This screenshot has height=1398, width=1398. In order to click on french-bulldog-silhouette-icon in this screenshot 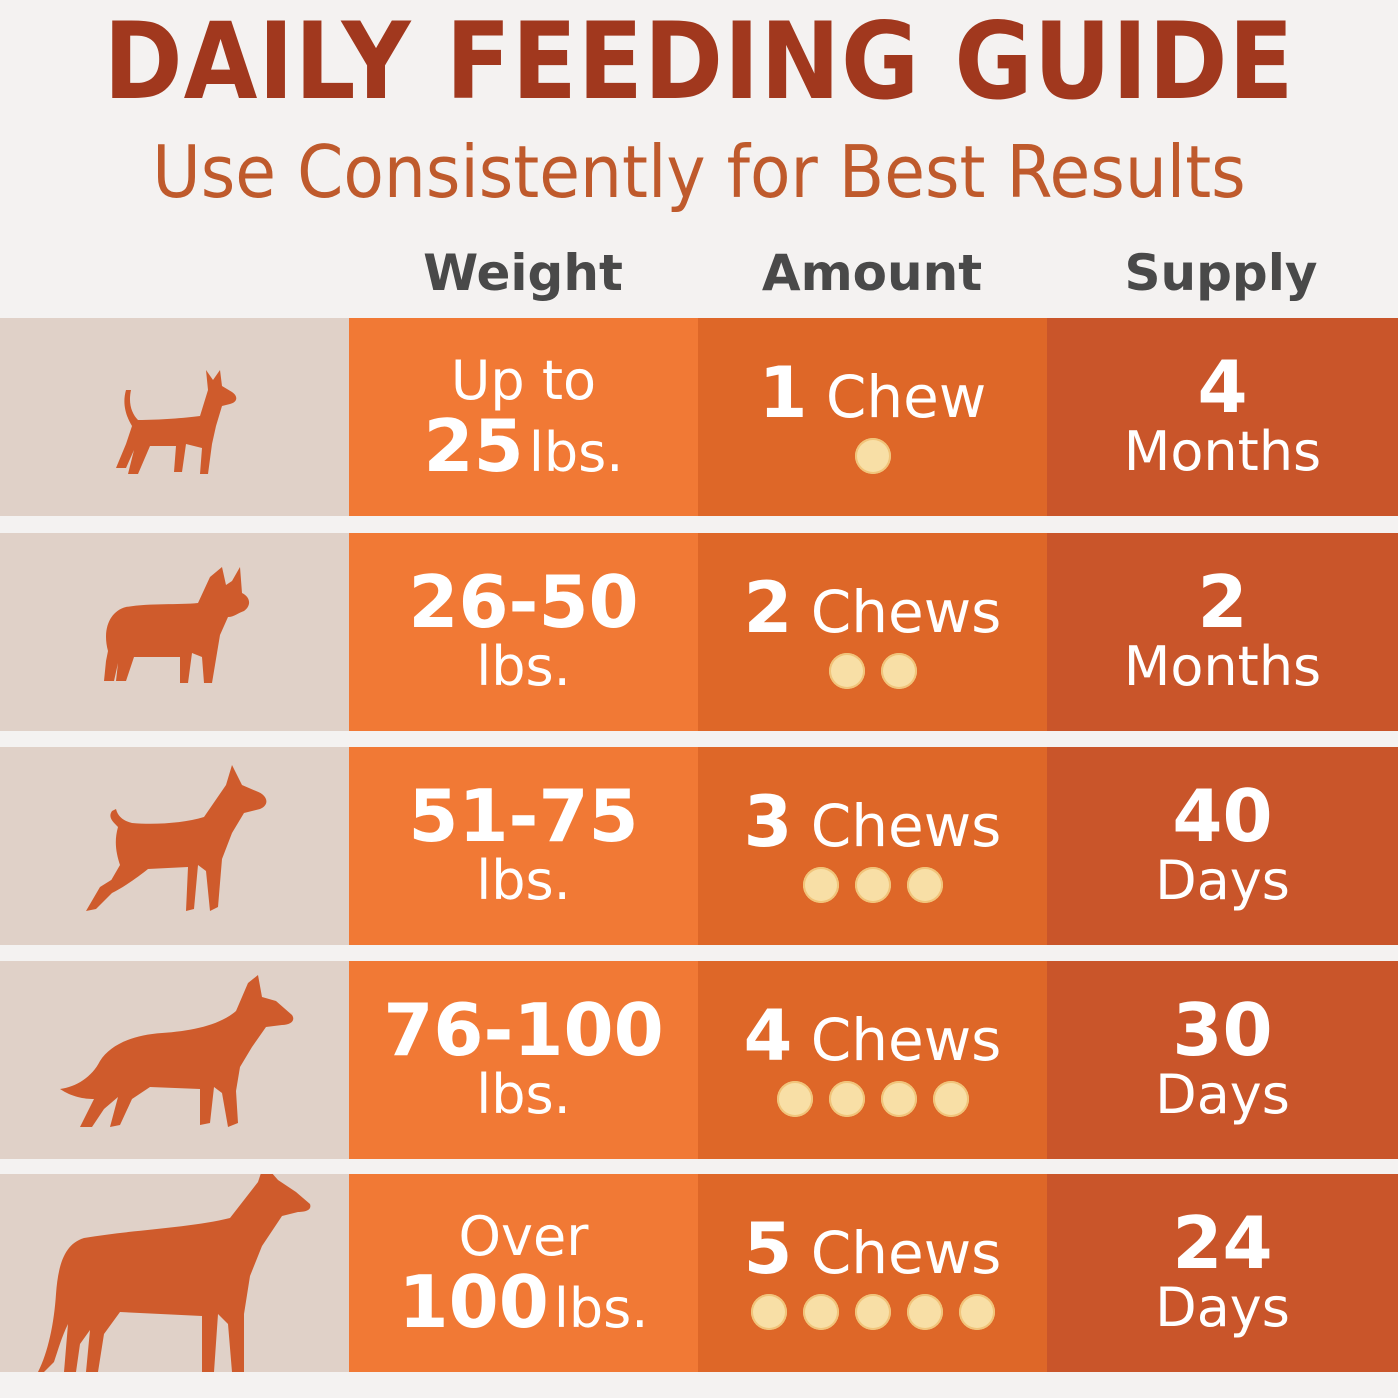, I will do `click(174, 632)`.